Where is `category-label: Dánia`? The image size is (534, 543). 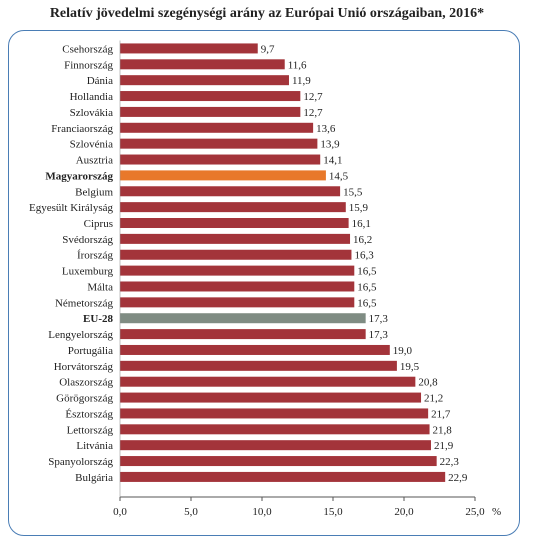 category-label: Dánia is located at coordinates (100, 81).